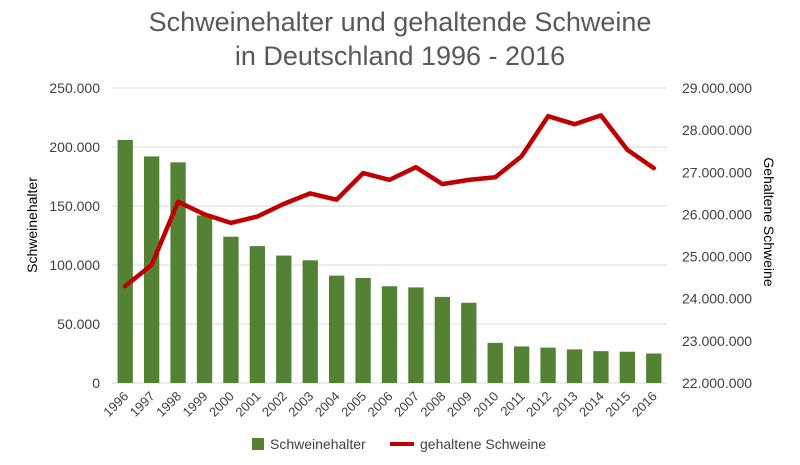 The width and height of the screenshot is (800, 465). I want to click on y2-tick-label: 23.000.000, so click(717, 341).